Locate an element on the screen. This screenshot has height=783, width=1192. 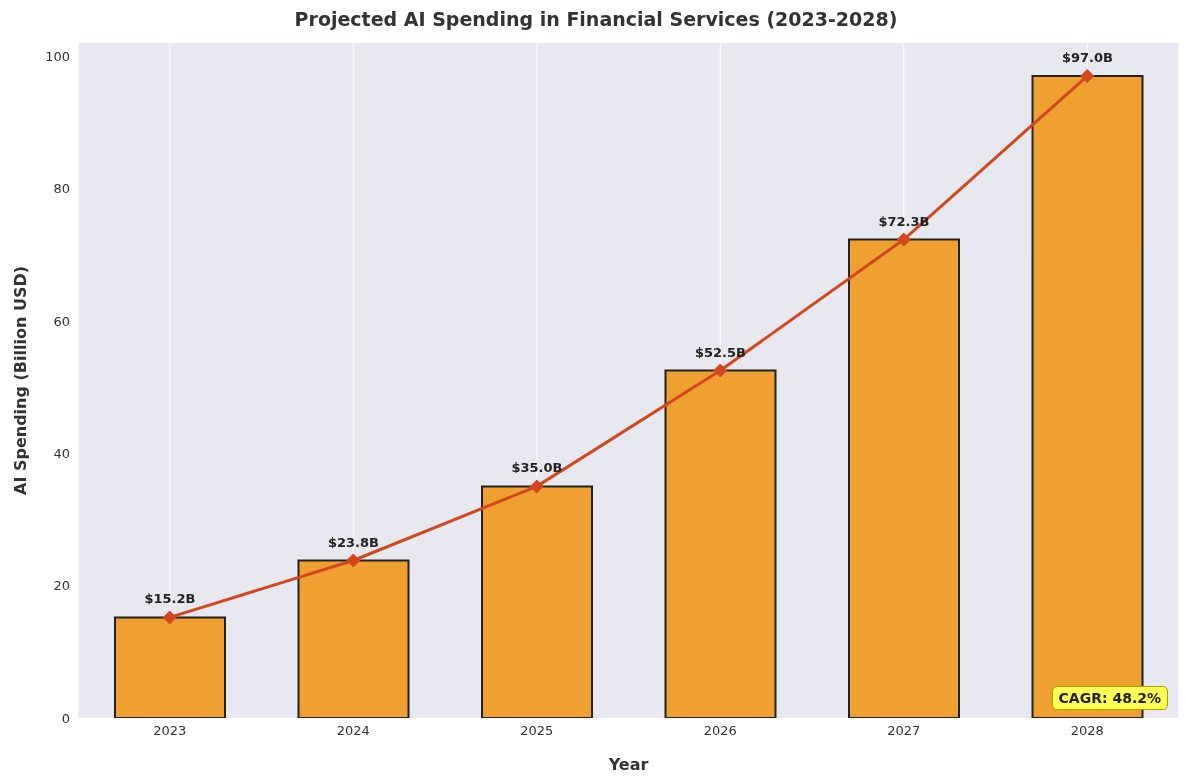
x-tick-label: 2028 is located at coordinates (1087, 731).